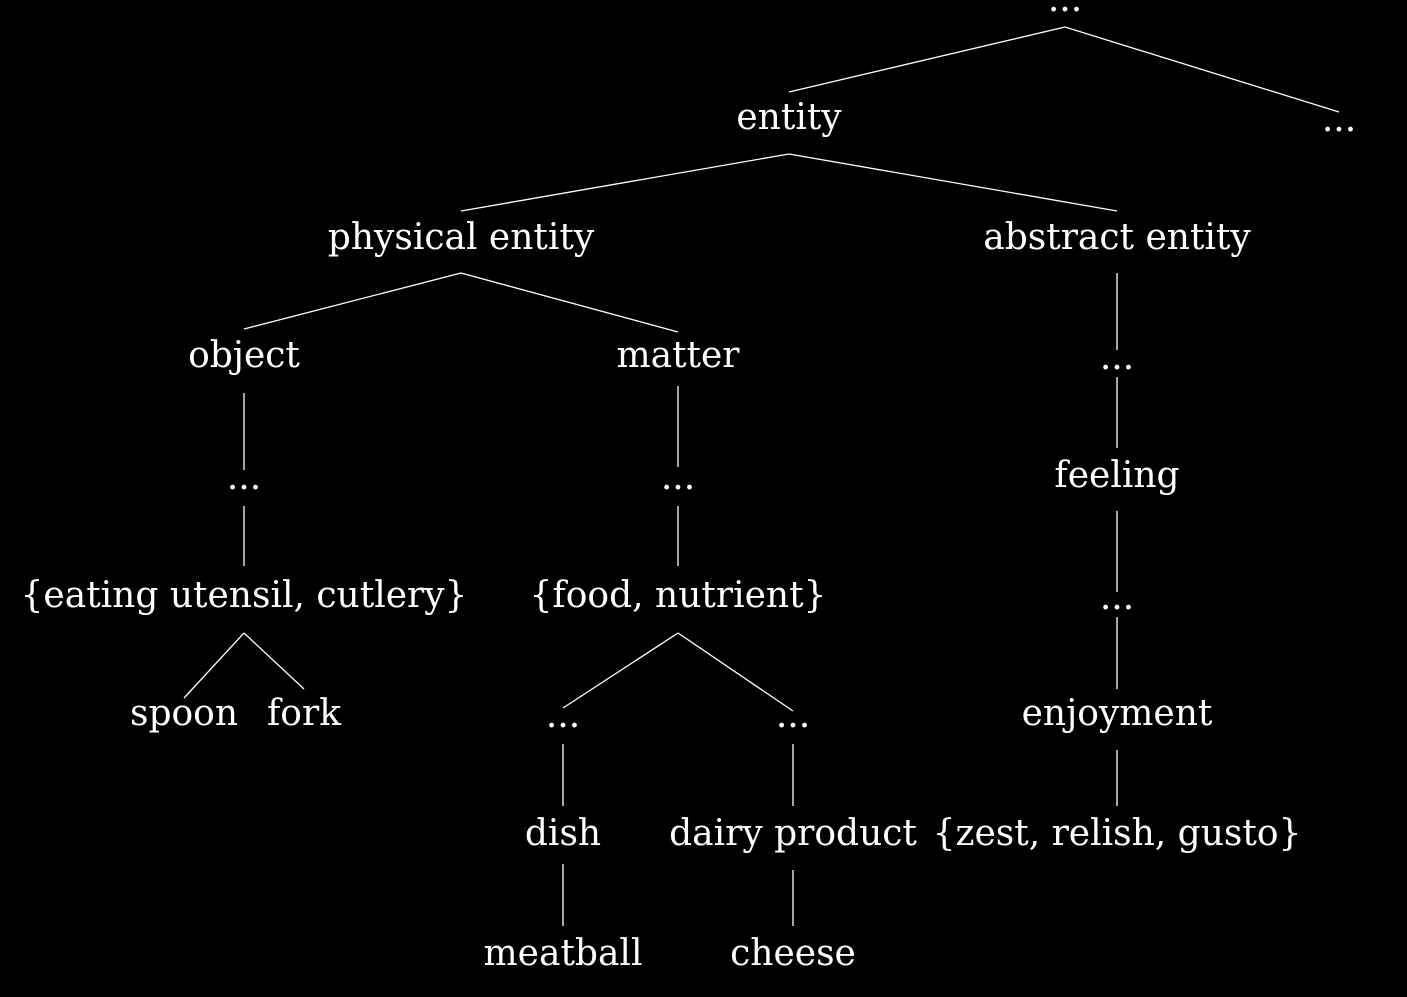  I want to click on node-fork: fork, so click(304, 713).